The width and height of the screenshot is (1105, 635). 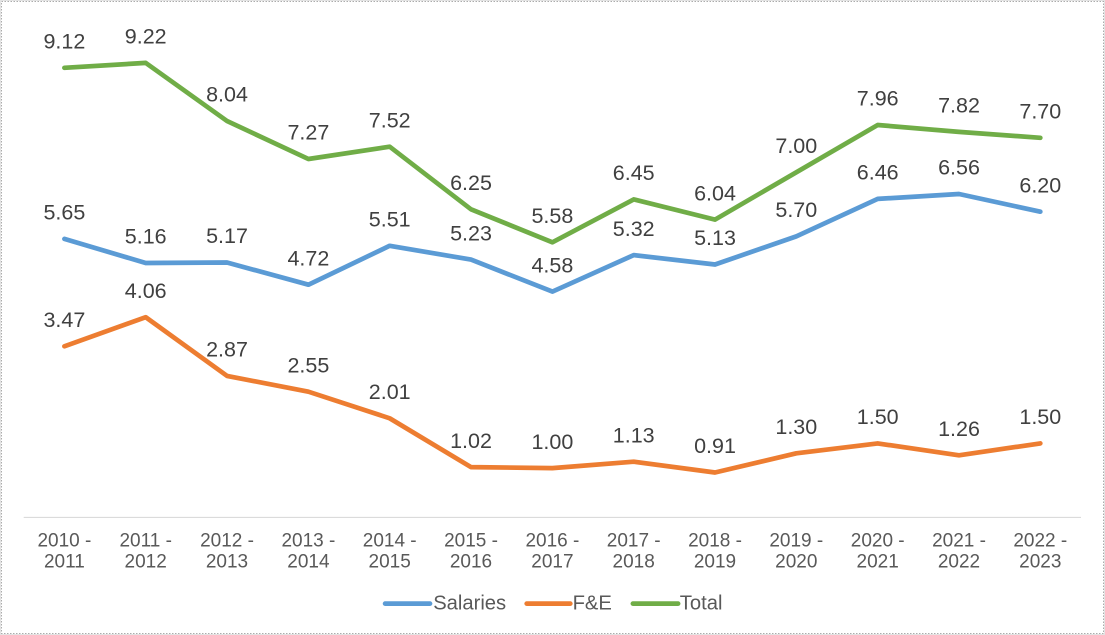 I want to click on svg-text: 2021 -, so click(x=959, y=541).